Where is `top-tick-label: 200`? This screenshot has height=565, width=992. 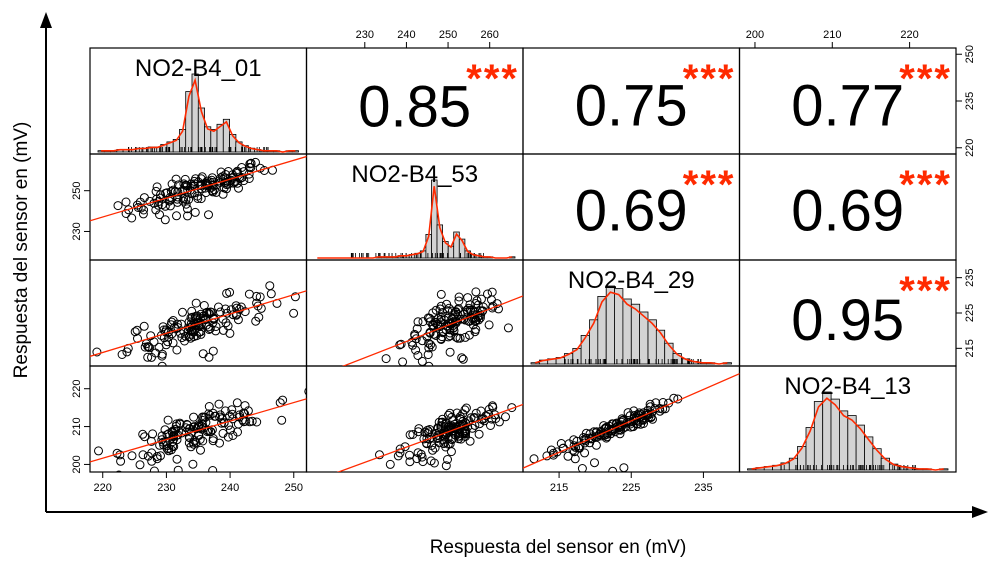 top-tick-label: 200 is located at coordinates (755, 35).